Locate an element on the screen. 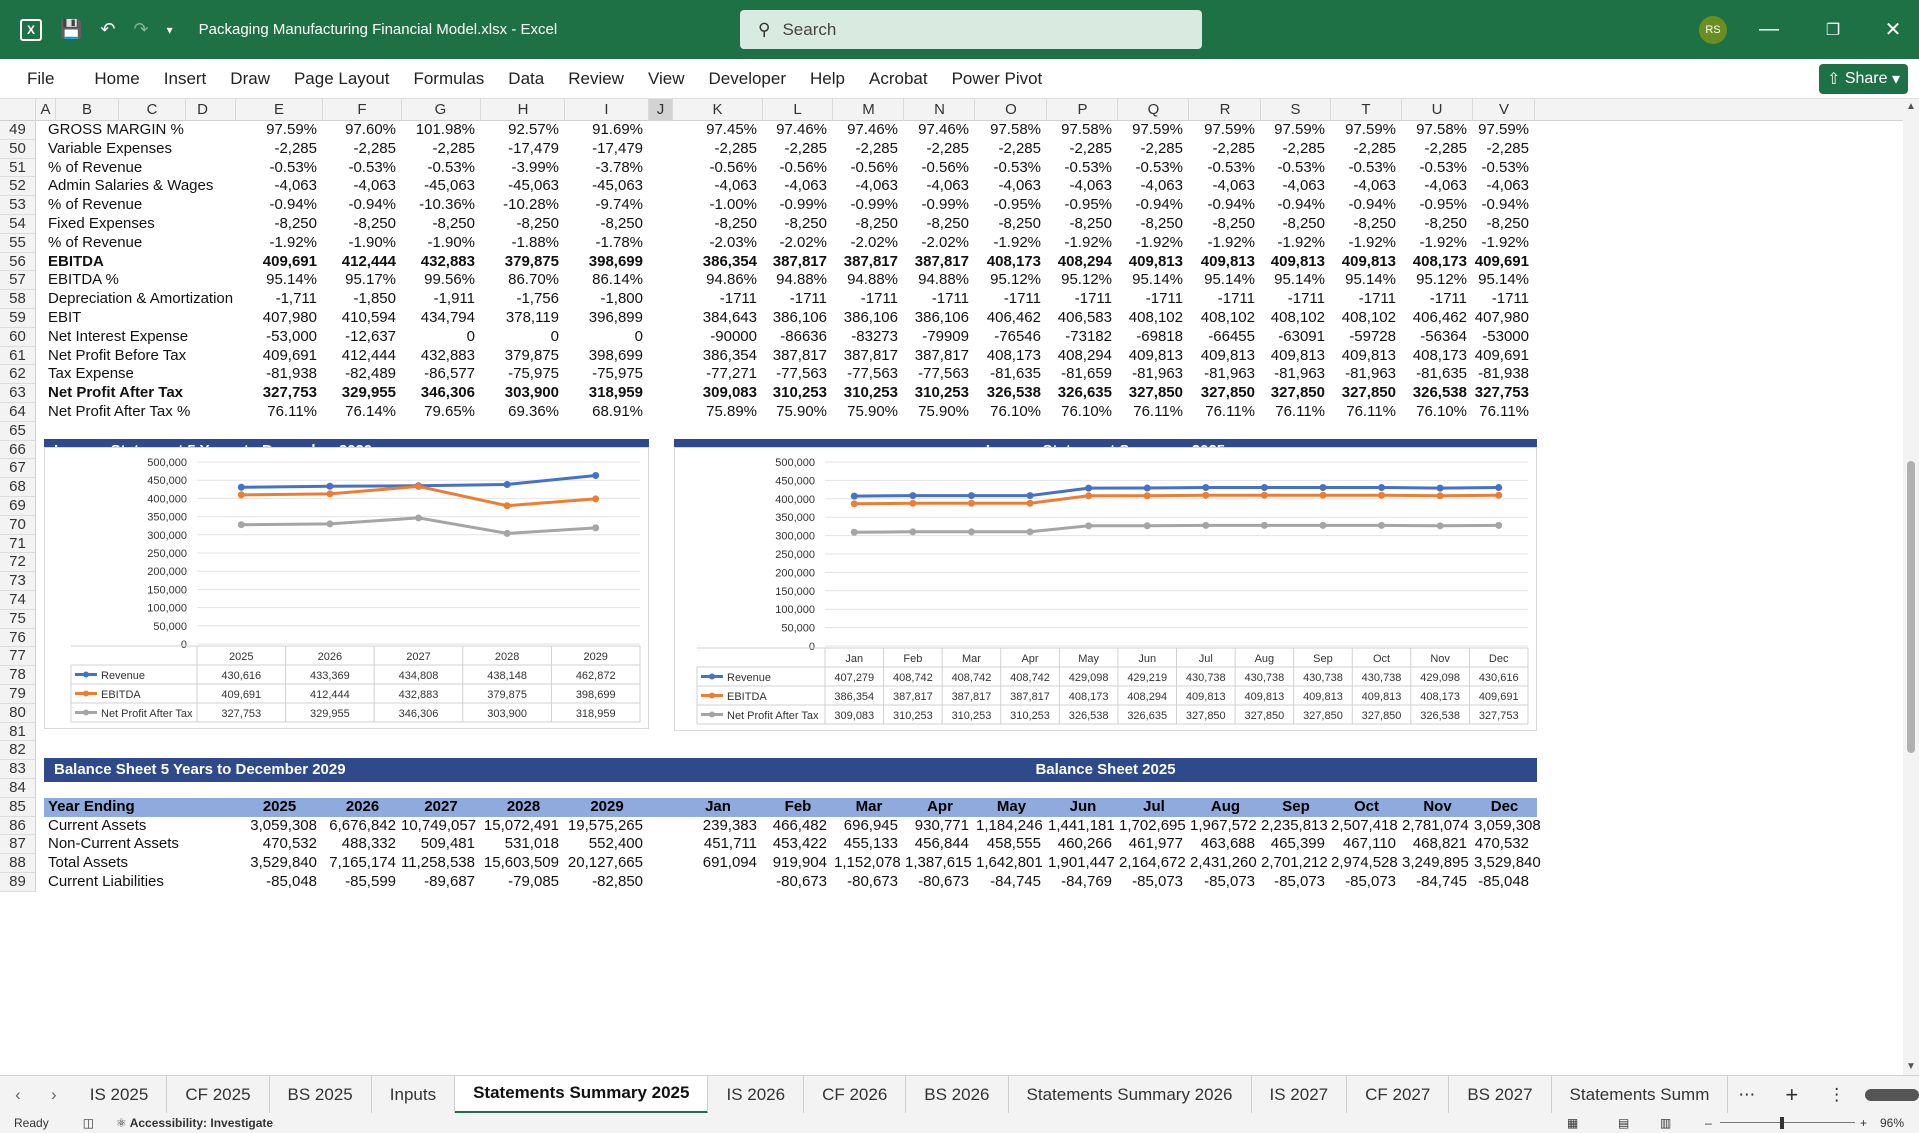 This screenshot has height=1133, width=1919. cell-value: 379,875 is located at coordinates (531, 355).